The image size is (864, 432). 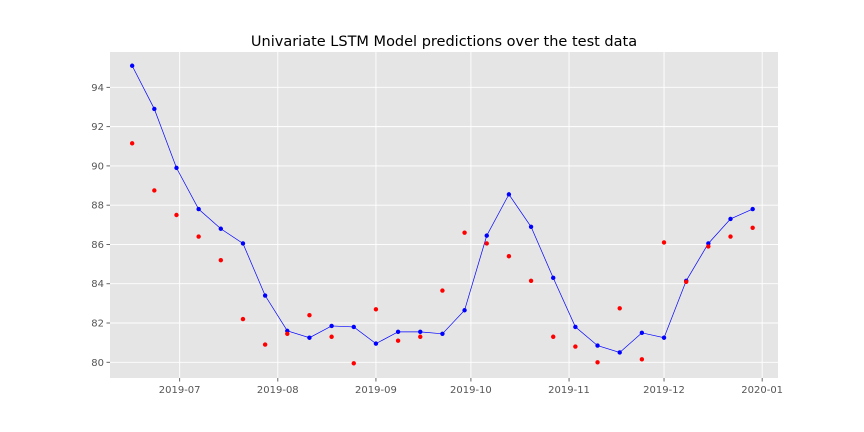 I want to click on y-tick-label: 80, so click(x=97, y=363).